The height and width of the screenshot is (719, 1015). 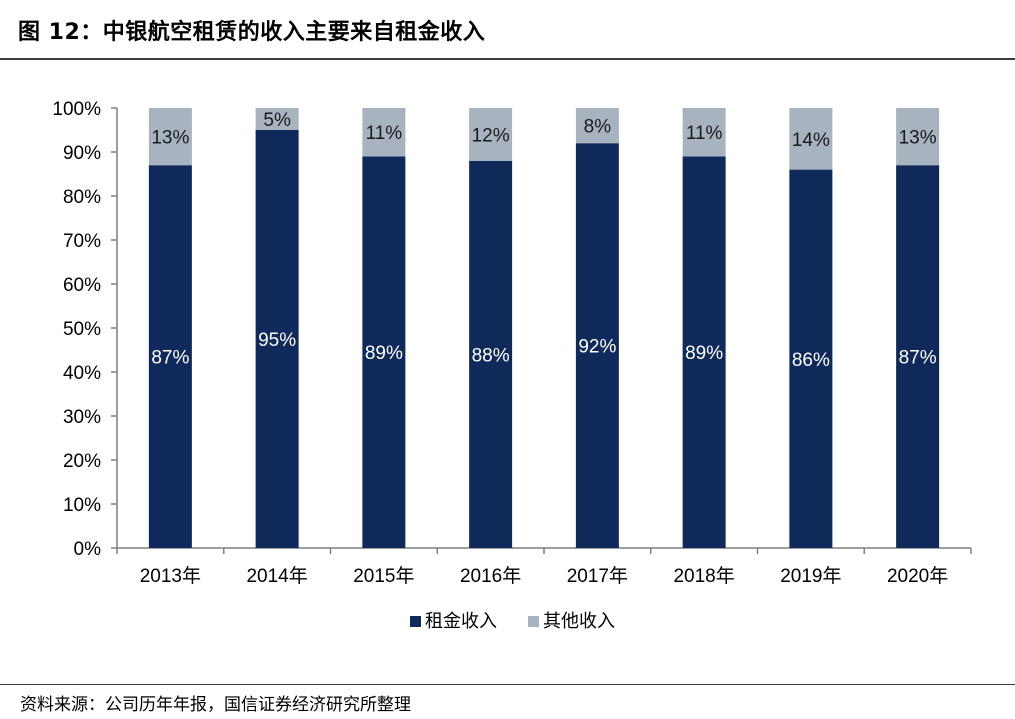 I want to click on figure-title: 图 12：中银航空租赁的收入主要来自租金收入, so click(x=252, y=32).